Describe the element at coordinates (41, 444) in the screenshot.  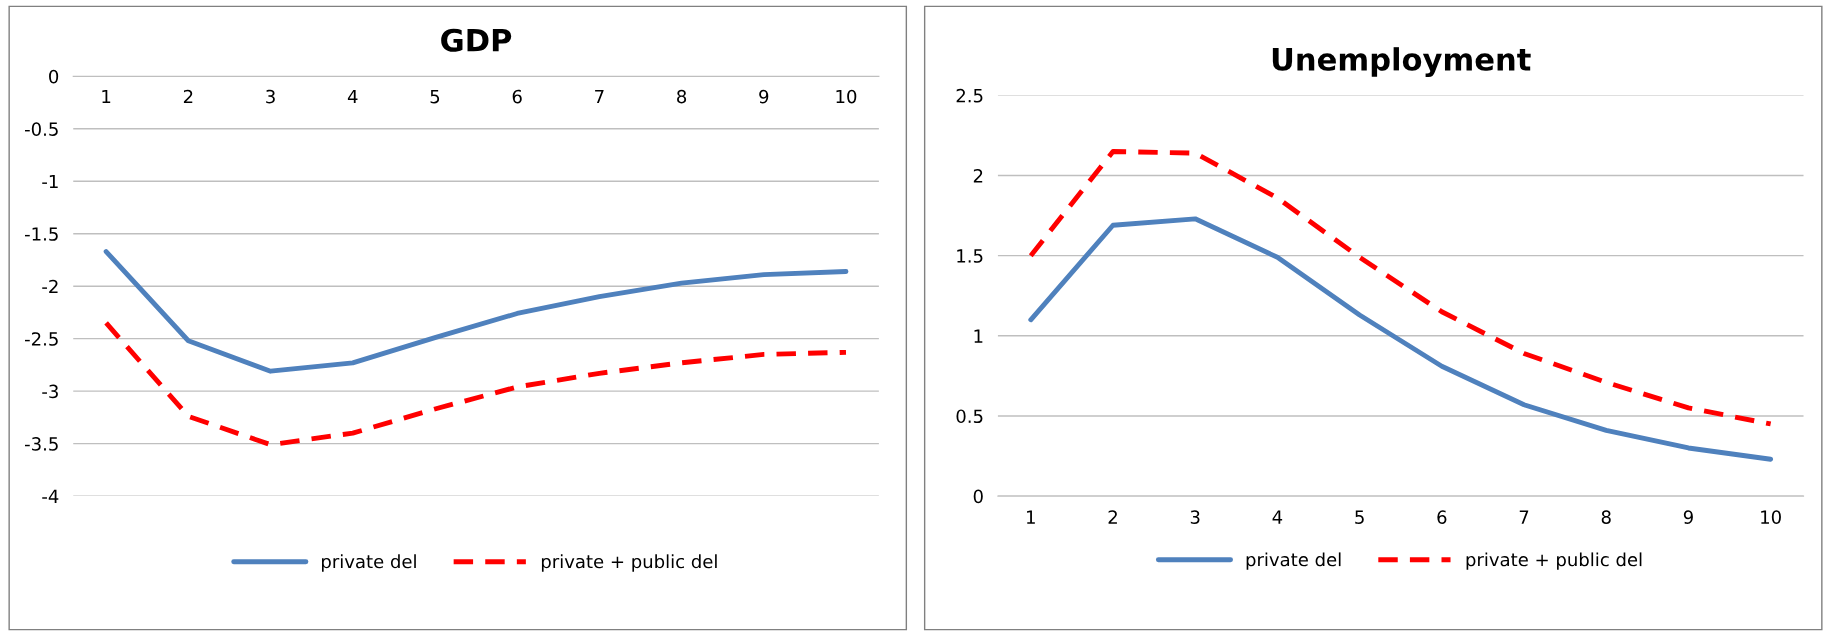
I see `y-tick-label: -3.5` at that location.